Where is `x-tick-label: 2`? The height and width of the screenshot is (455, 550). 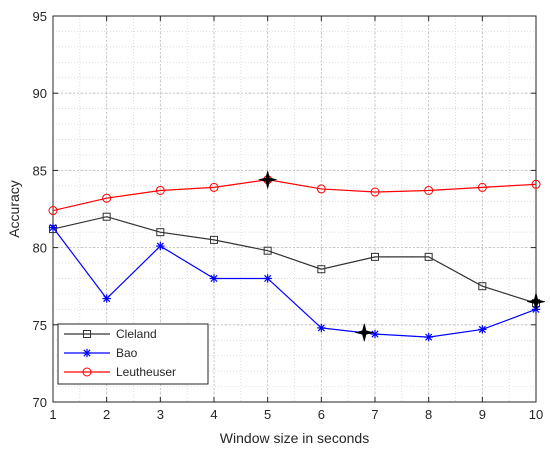
x-tick-label: 2 is located at coordinates (106, 414).